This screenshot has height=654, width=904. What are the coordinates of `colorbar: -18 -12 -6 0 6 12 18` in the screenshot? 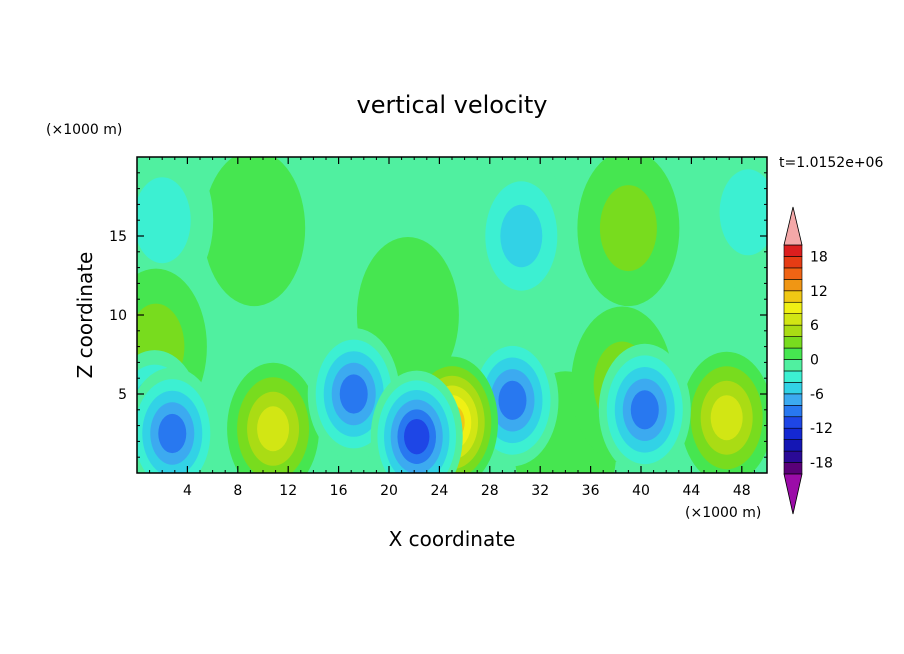 It's located at (808, 360).